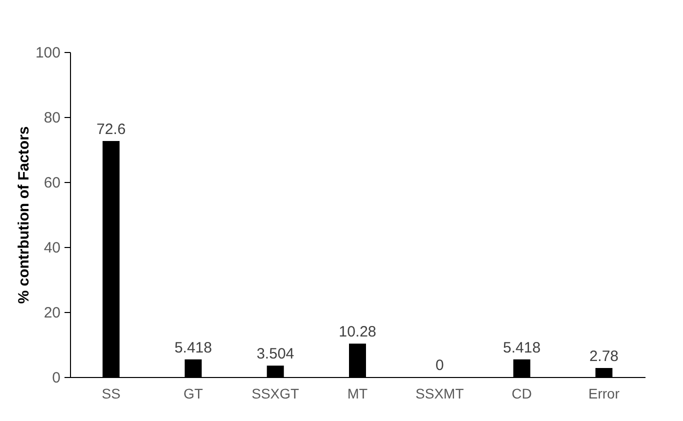  What do you see at coordinates (275, 354) in the screenshot?
I see `data-label: 3.504` at bounding box center [275, 354].